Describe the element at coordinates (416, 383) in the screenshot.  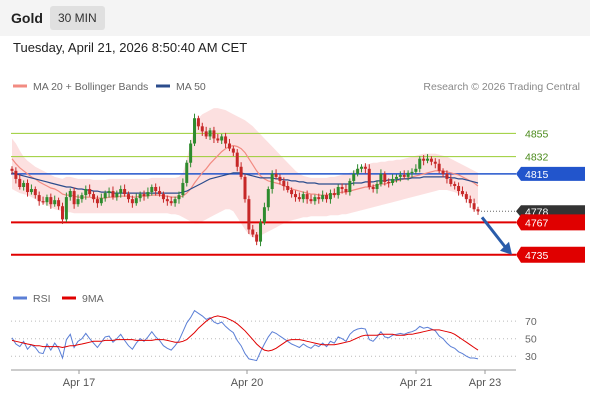
I see `x-tick-label: Apr 21` at that location.